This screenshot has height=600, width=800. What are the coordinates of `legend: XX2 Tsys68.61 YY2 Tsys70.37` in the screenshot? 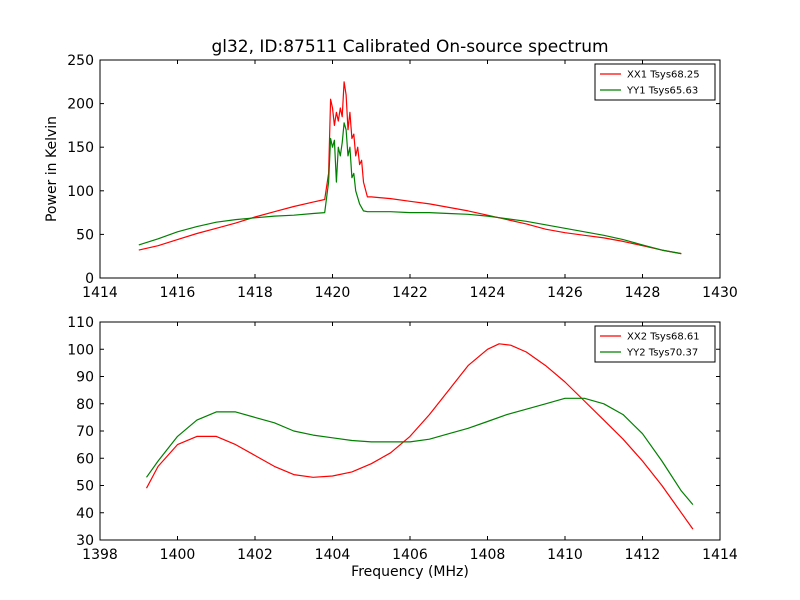 It's located at (655, 344).